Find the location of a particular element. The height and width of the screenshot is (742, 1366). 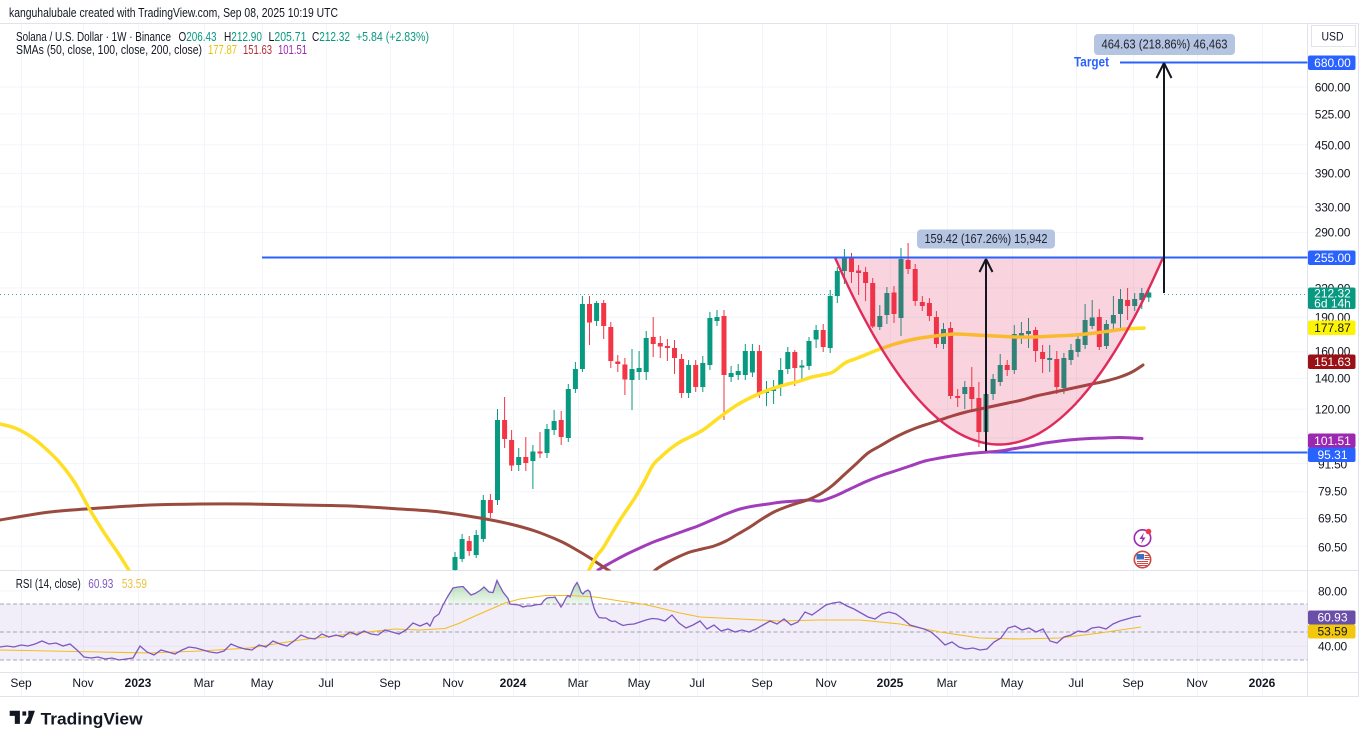

svg-text: 151.63 is located at coordinates (1332, 362).